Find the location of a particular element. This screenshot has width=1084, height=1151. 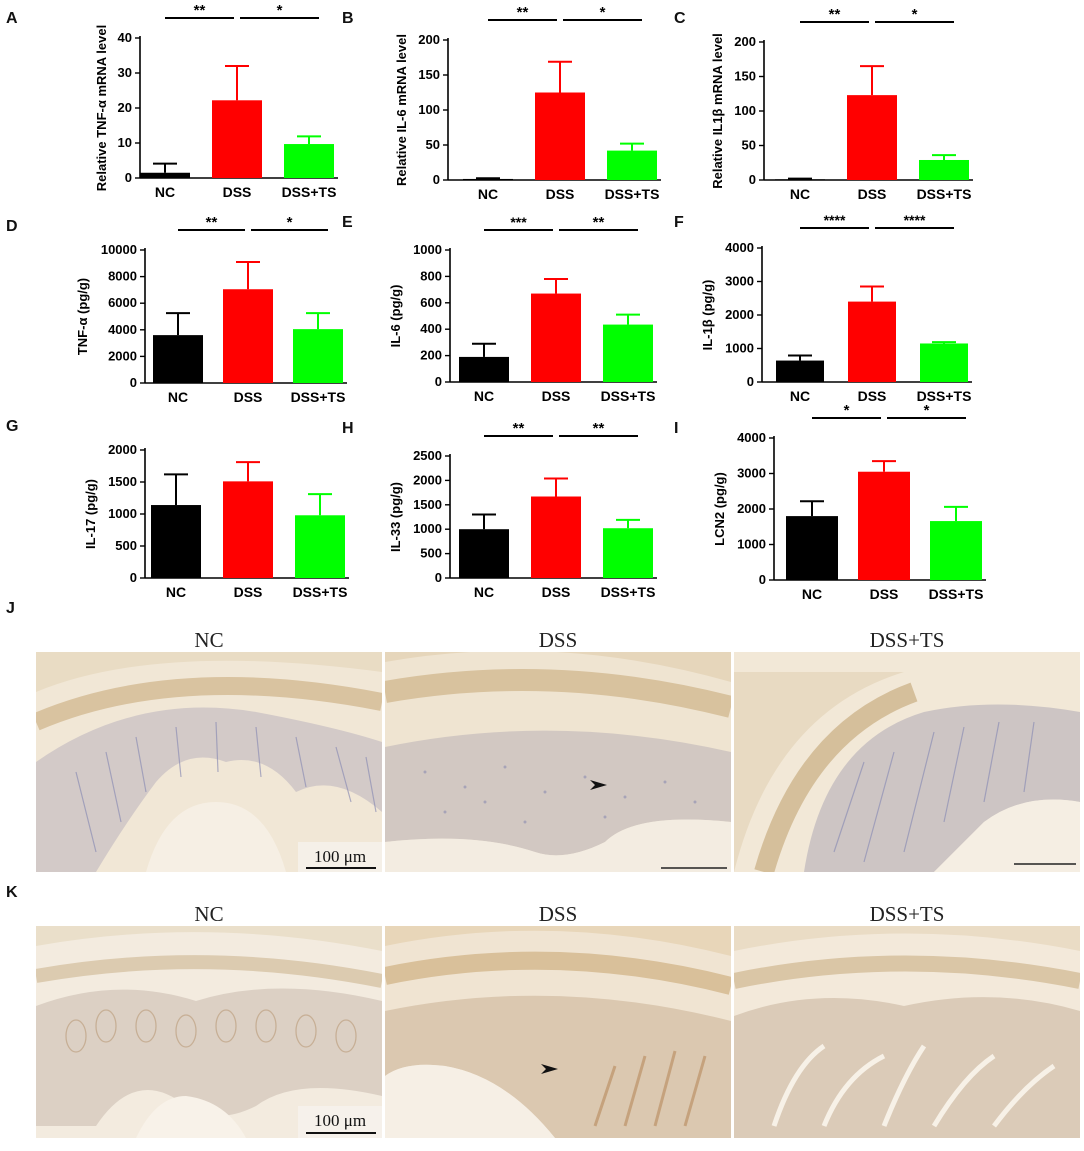

bar-f-dss is located at coordinates (872, 341).